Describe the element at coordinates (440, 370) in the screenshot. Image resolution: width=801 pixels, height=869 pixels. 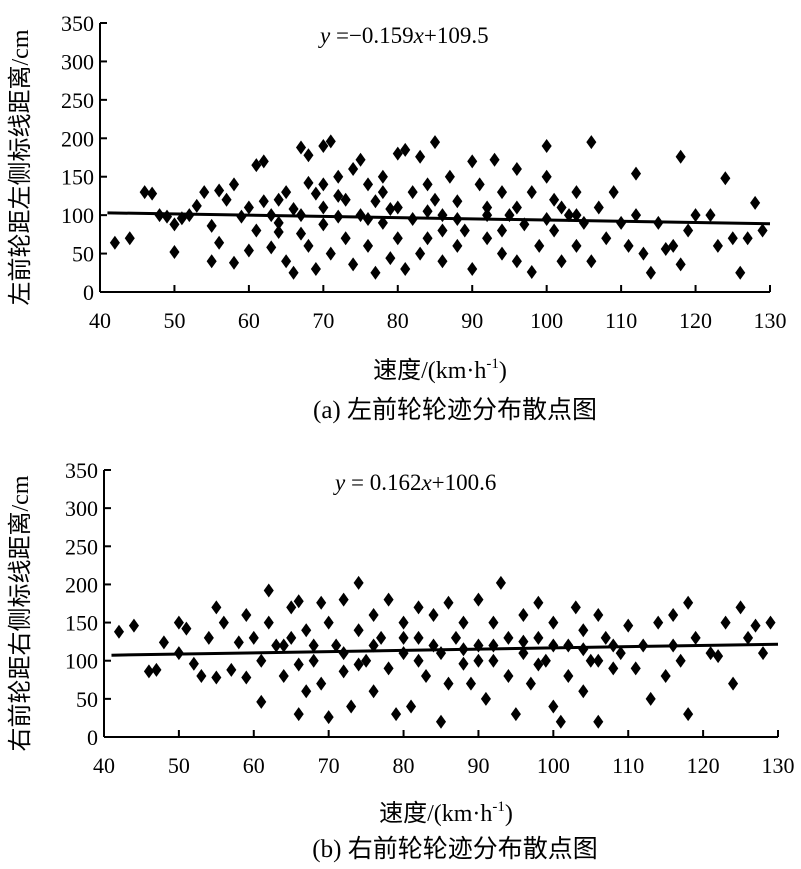
I see `x-axis-label: 速度/(km·h-1)` at that location.